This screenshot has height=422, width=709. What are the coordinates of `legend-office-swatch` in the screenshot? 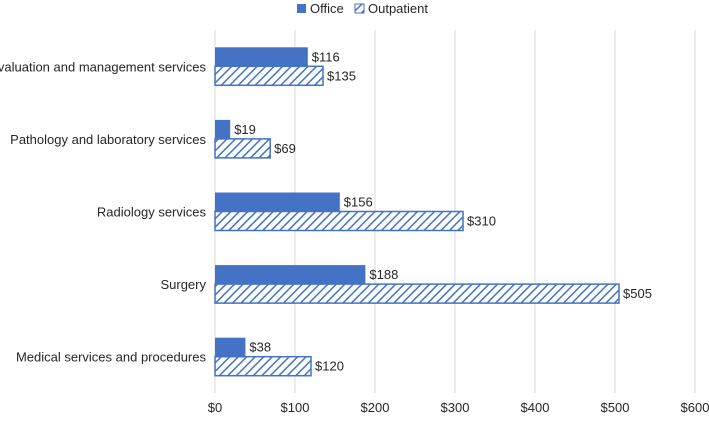 It's located at (301, 8).